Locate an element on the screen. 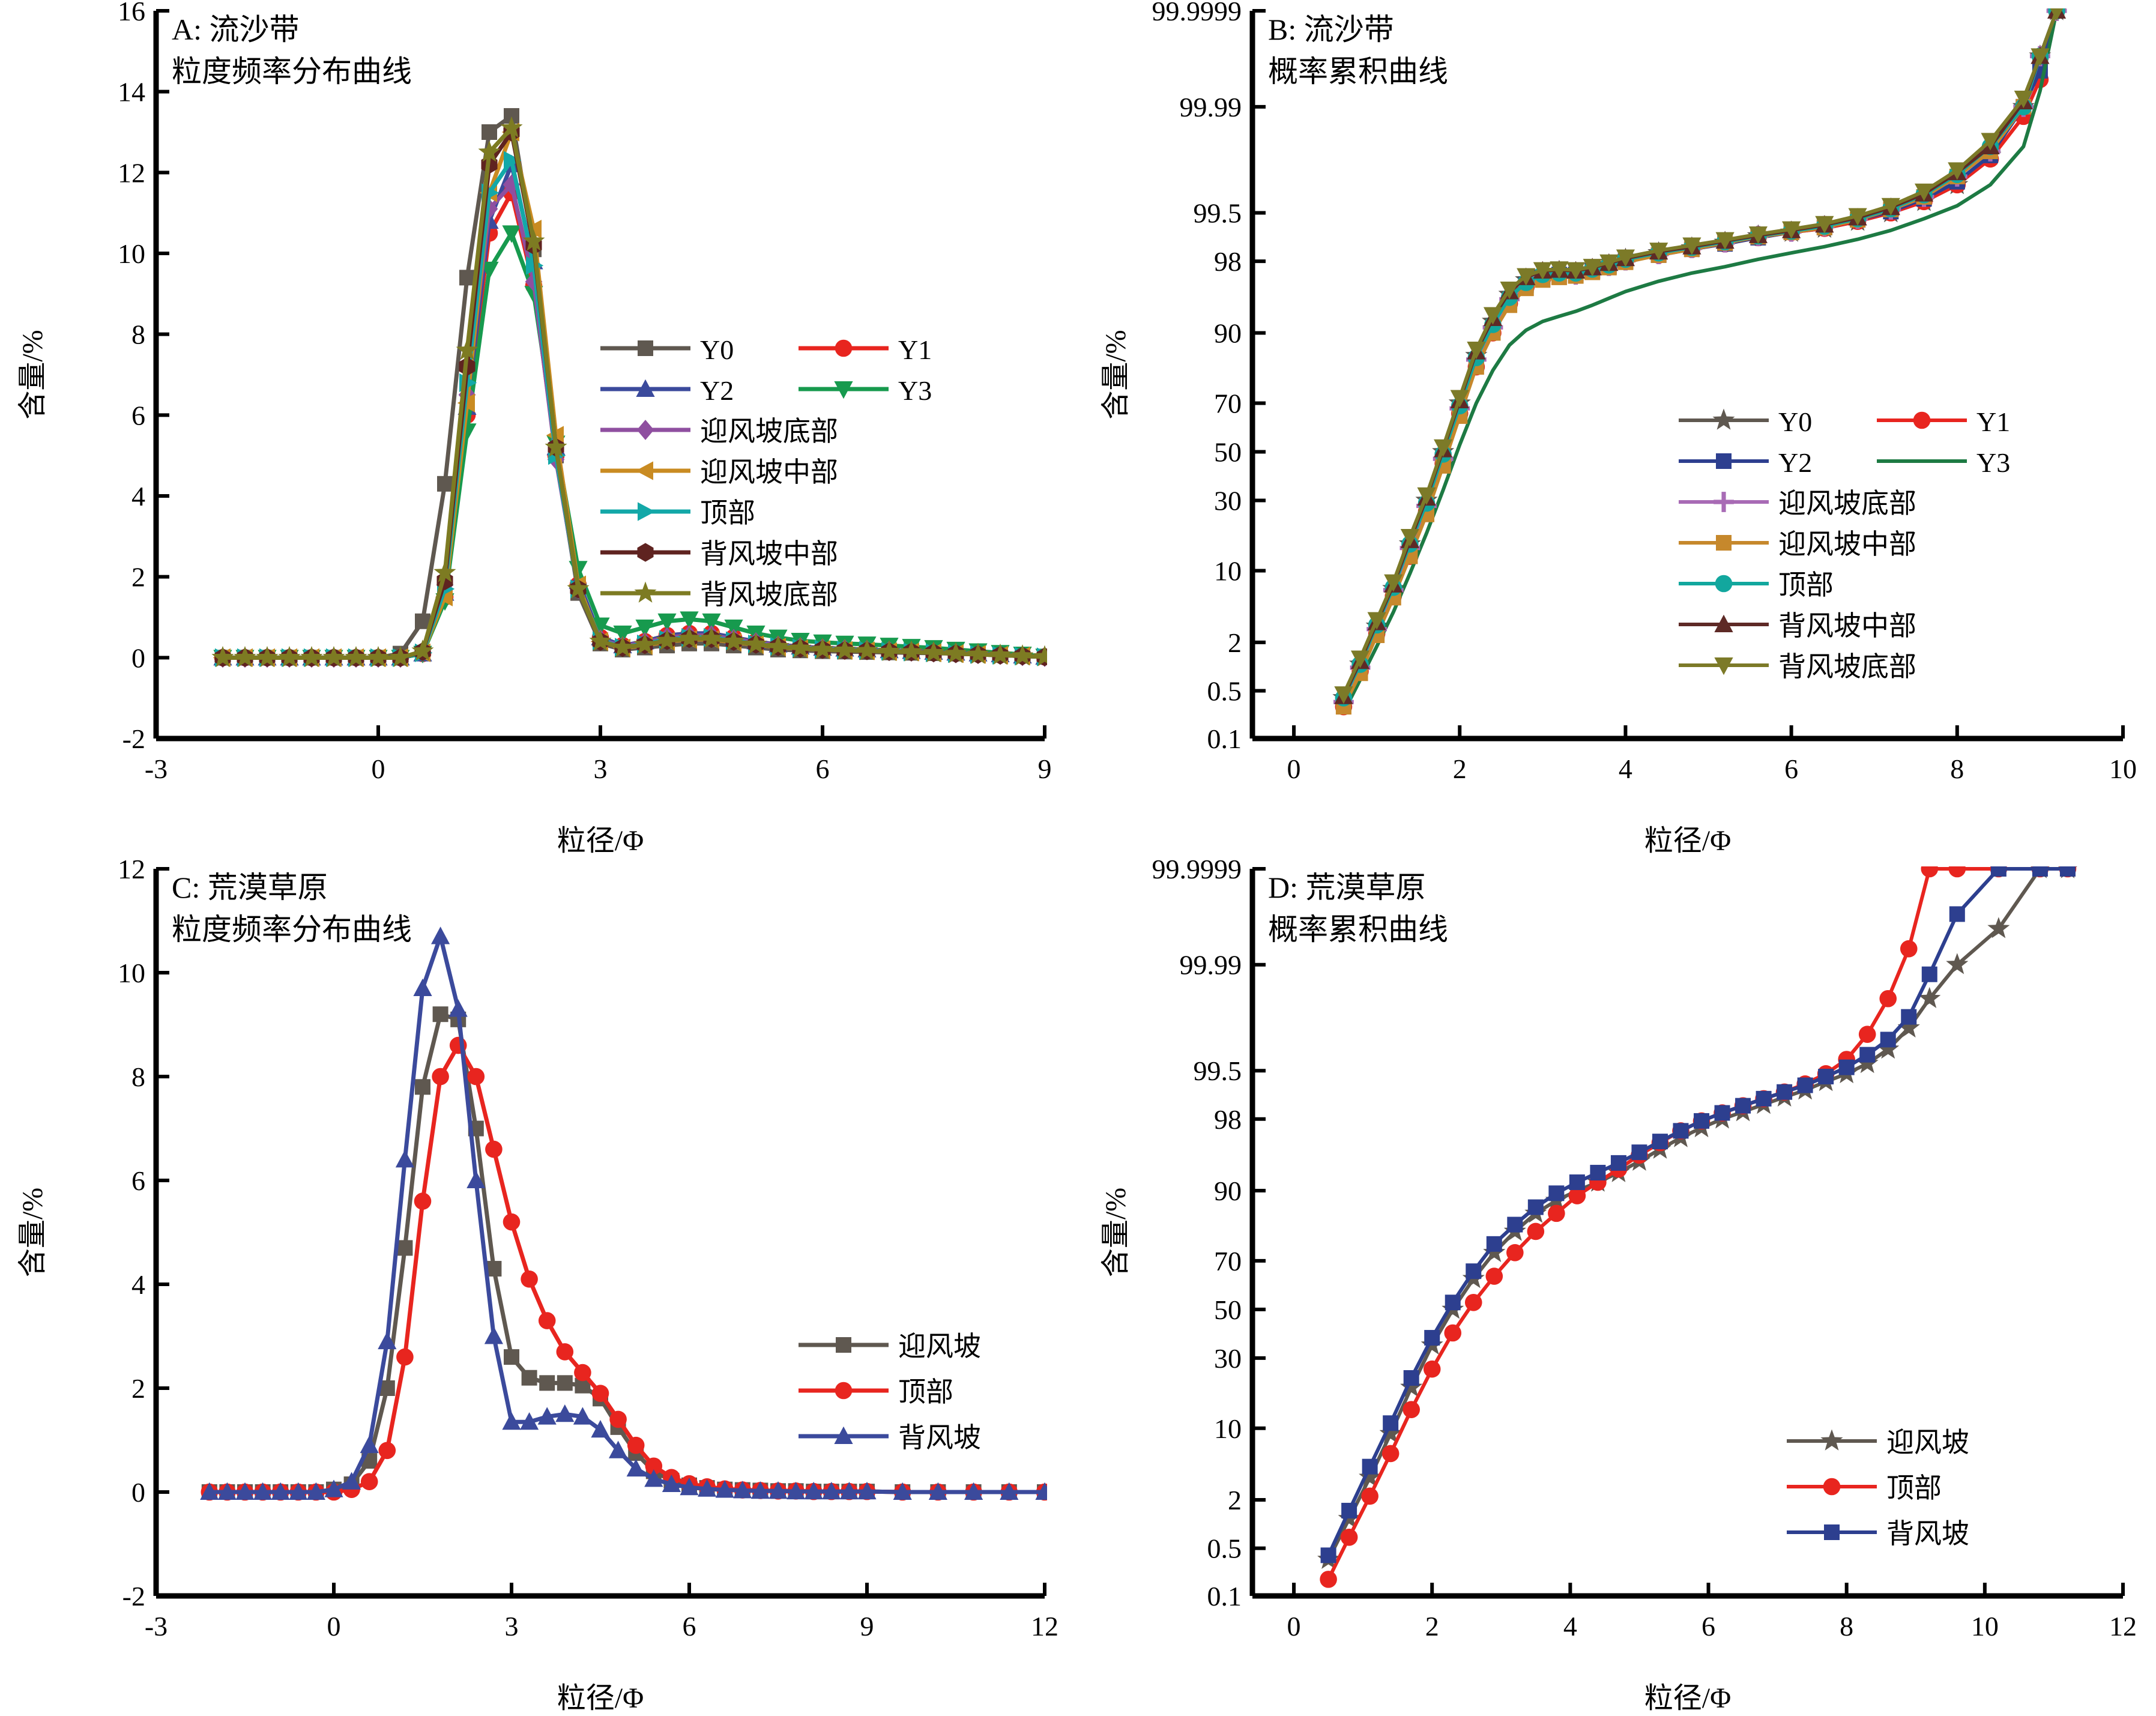 This screenshot has width=2156, height=1716. y-tick-label: 99.99 is located at coordinates (1211, 965).